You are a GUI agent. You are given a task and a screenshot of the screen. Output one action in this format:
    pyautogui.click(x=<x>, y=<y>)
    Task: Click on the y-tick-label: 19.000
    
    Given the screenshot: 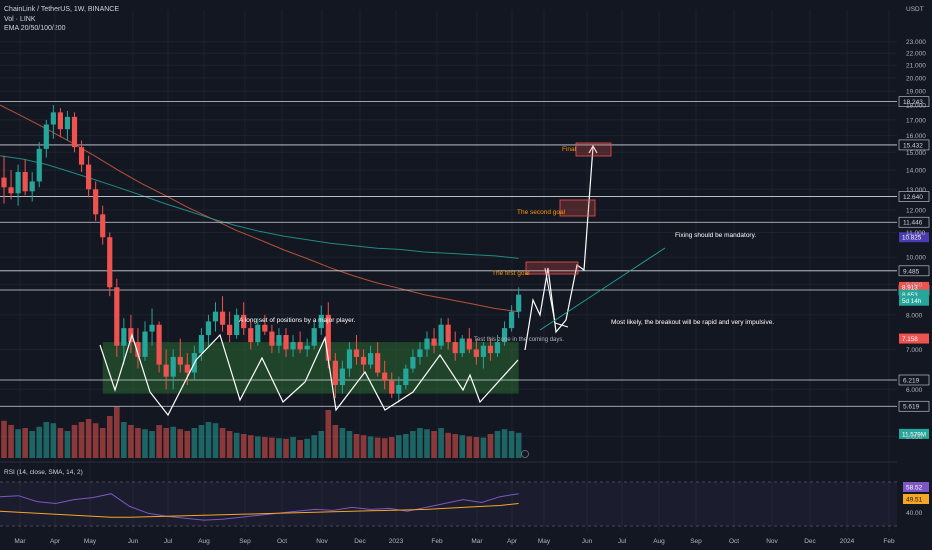 What is the action you would take?
    pyautogui.click(x=916, y=92)
    